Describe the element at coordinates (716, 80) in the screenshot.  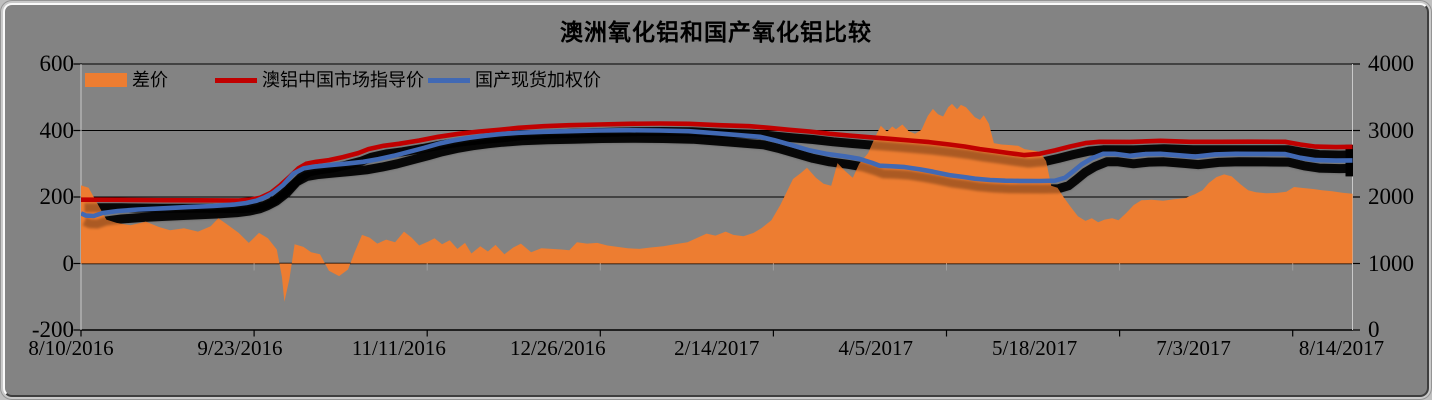
I see `legend: 差价 澳铝中国市场指导价 国产现货加权价` at that location.